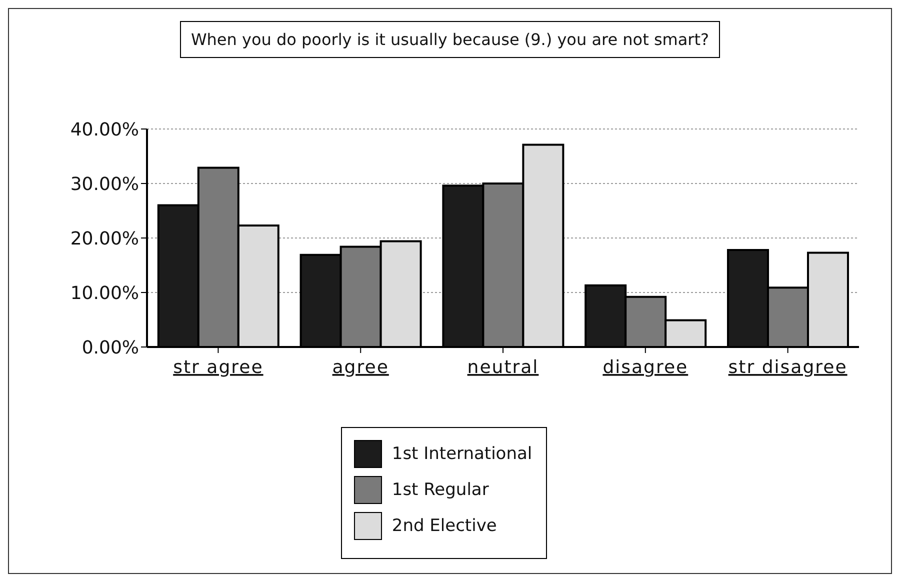 Image resolution: width=902 pixels, height=584 pixels. Describe the element at coordinates (104, 129) in the screenshot. I see `y-tick-label: 40.00%` at that location.